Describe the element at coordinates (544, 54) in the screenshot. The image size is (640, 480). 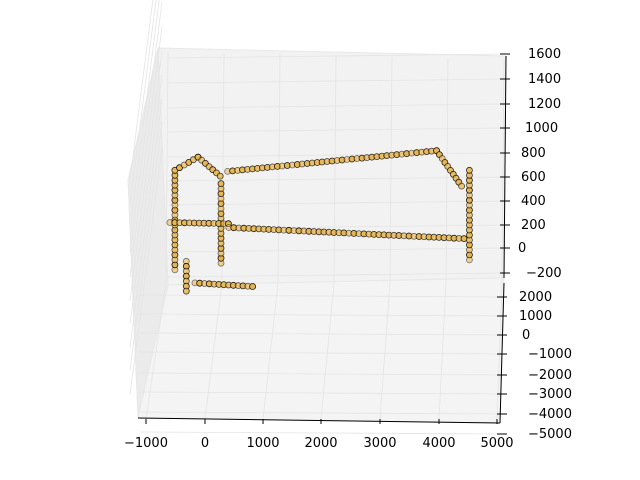
I see `z-tick-label: 1600` at that location.